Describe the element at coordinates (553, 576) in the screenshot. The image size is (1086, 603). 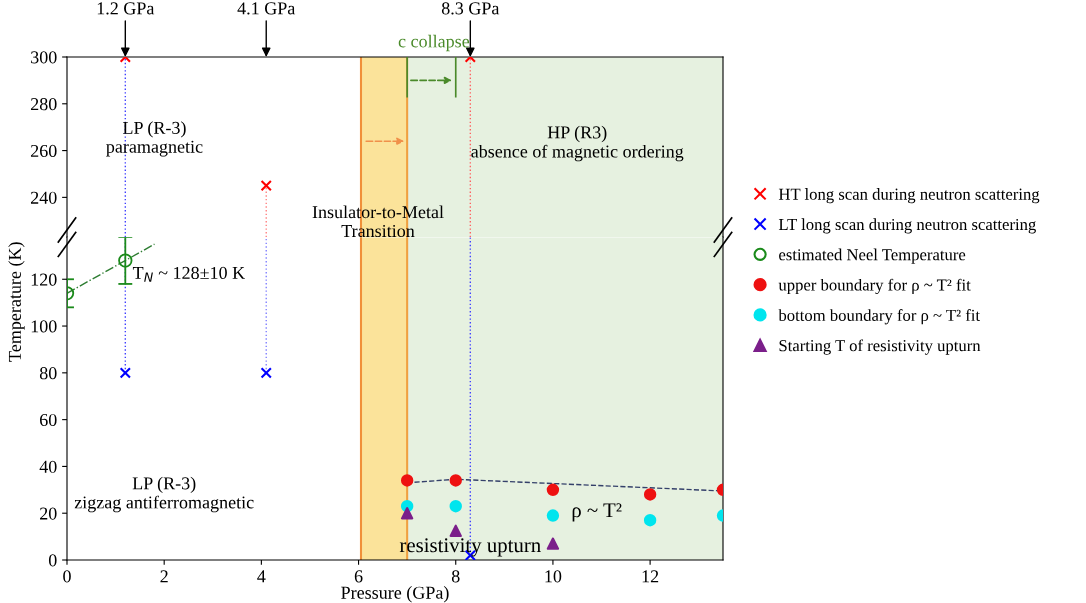
I see `x-tick-label: 10` at that location.